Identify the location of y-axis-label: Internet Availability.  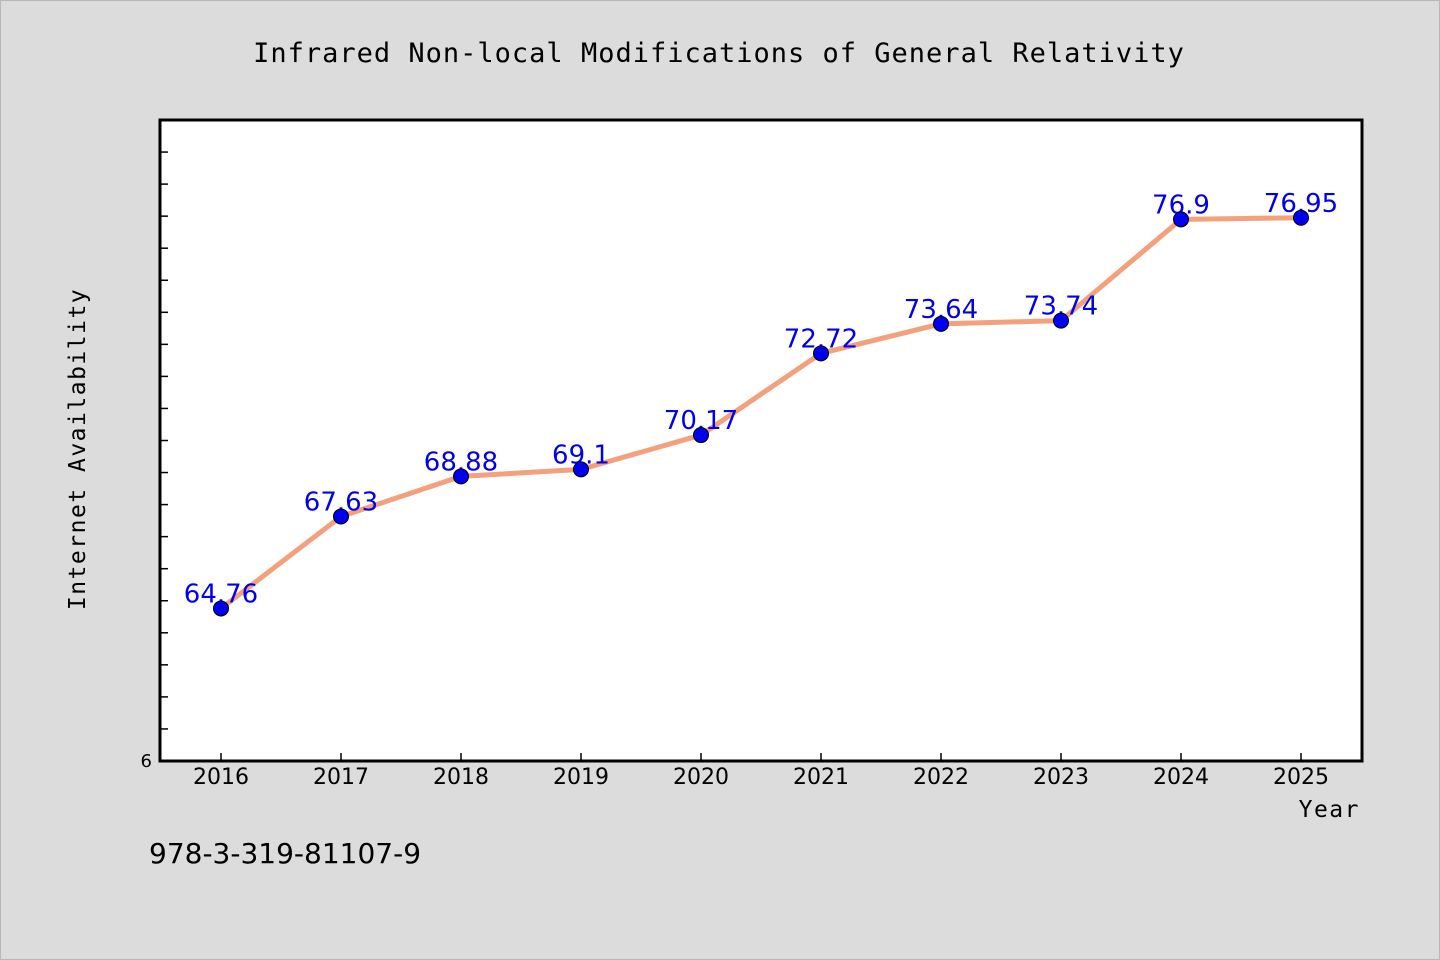
(78, 449).